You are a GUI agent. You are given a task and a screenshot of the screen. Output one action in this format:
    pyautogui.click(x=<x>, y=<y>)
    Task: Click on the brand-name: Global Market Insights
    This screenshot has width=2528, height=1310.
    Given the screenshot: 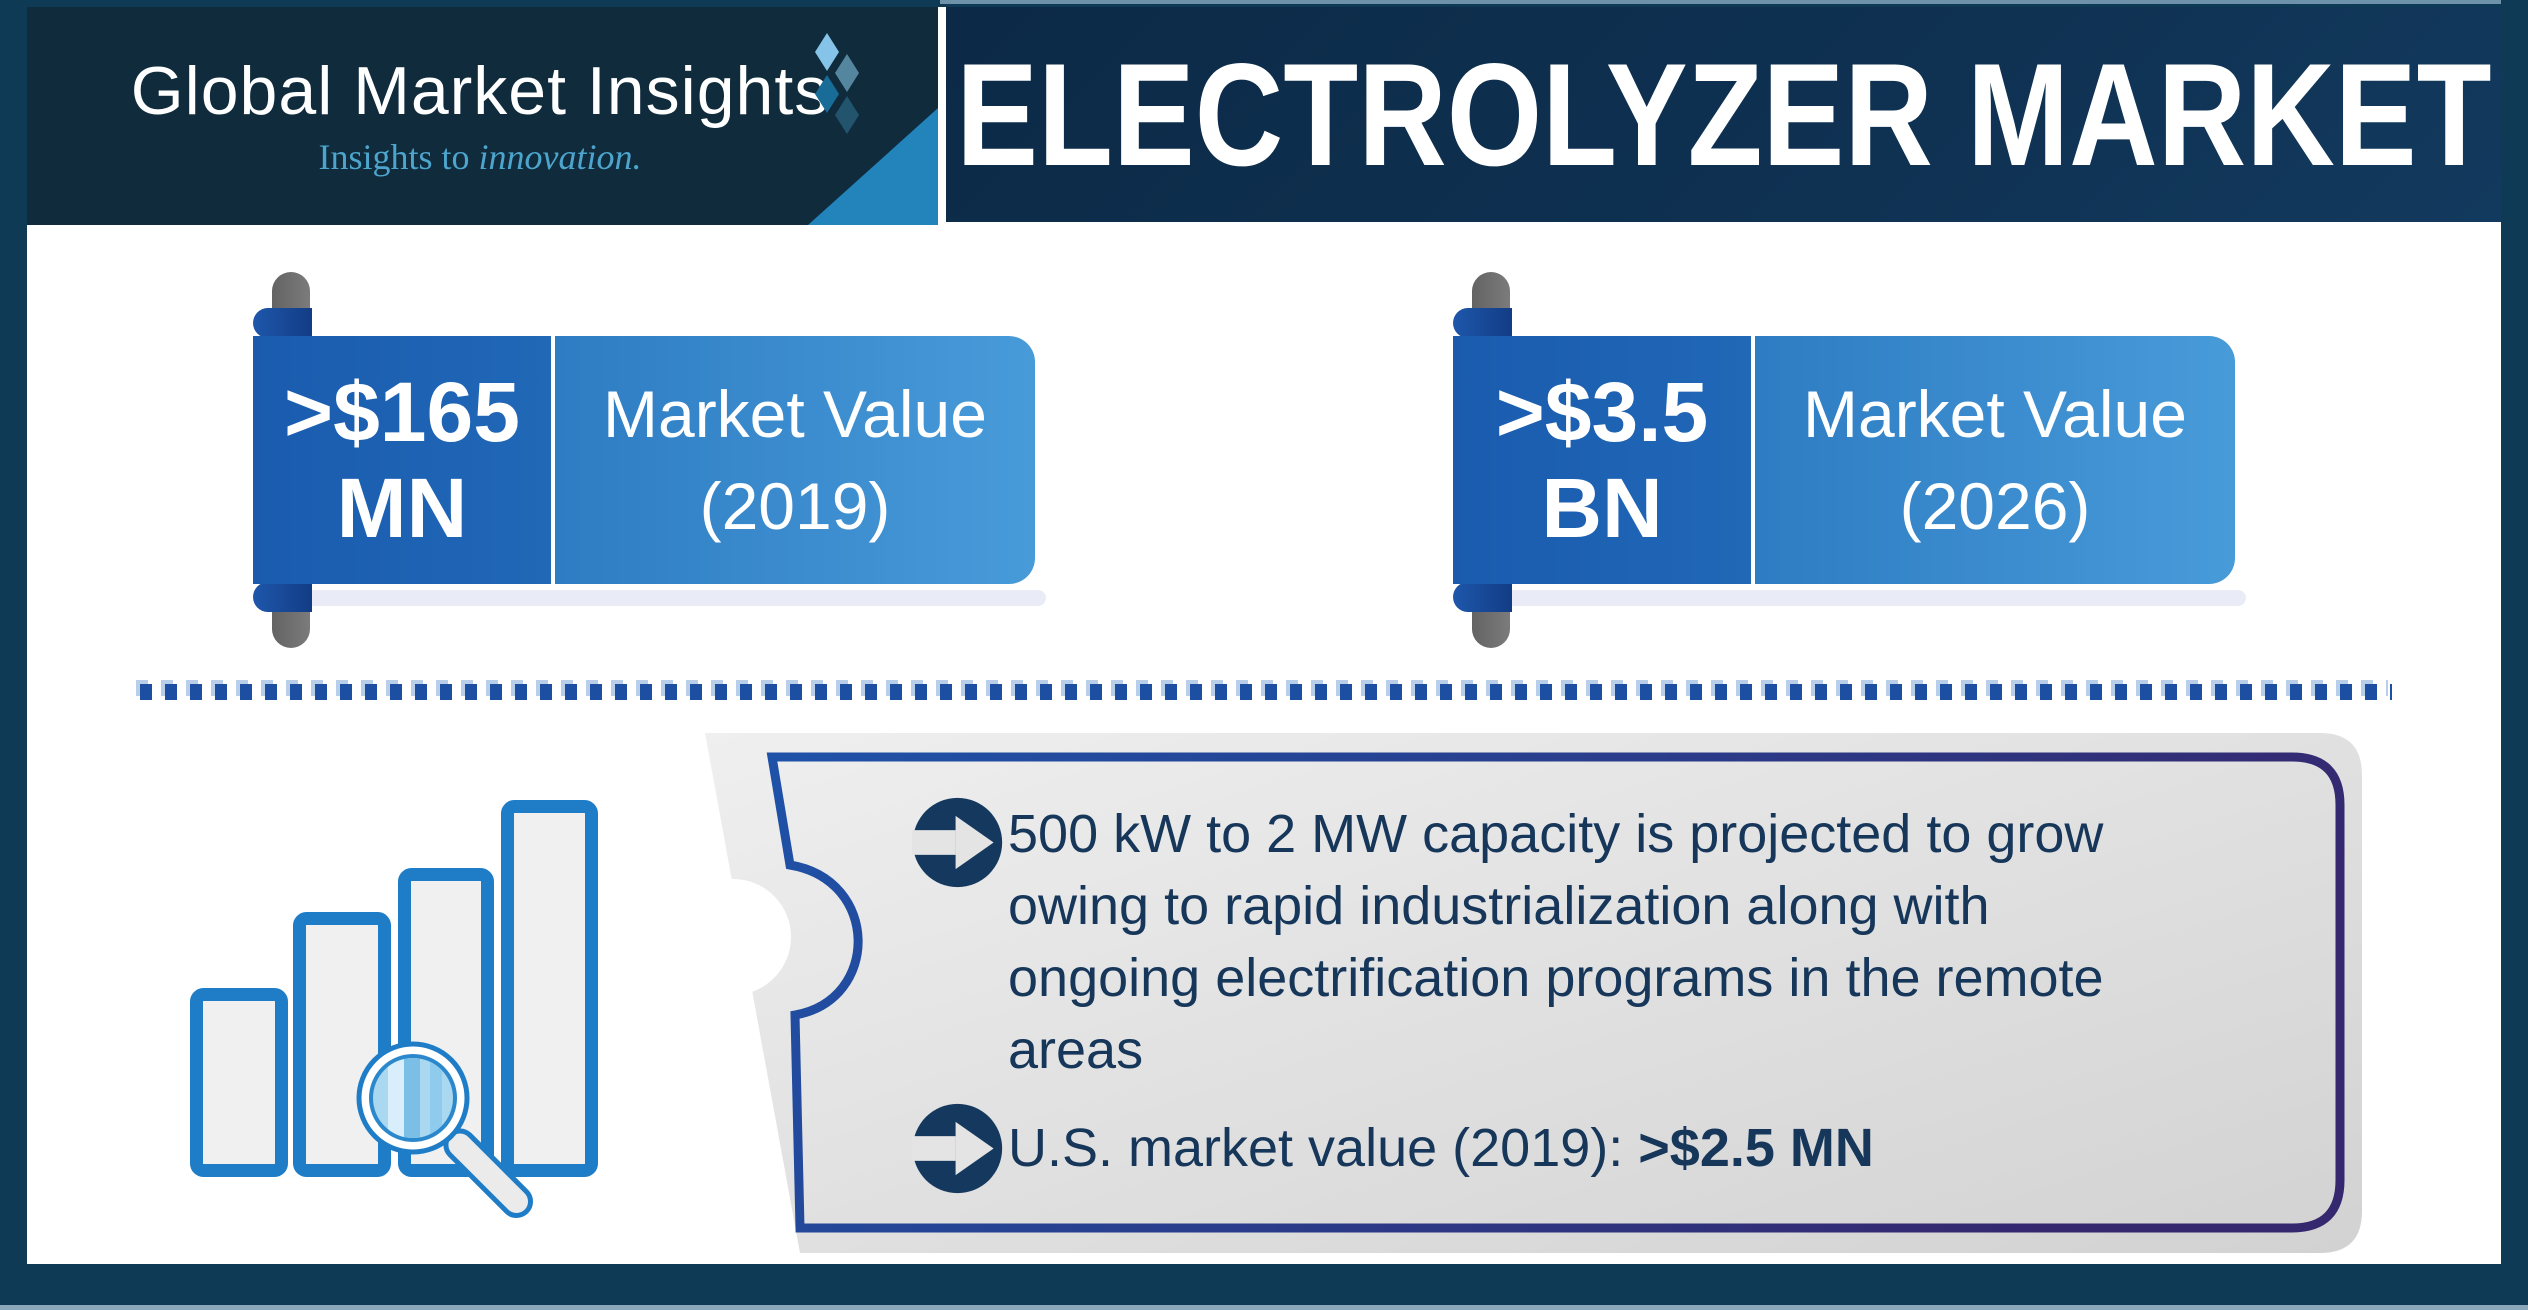 What is the action you would take?
    pyautogui.click(x=480, y=91)
    